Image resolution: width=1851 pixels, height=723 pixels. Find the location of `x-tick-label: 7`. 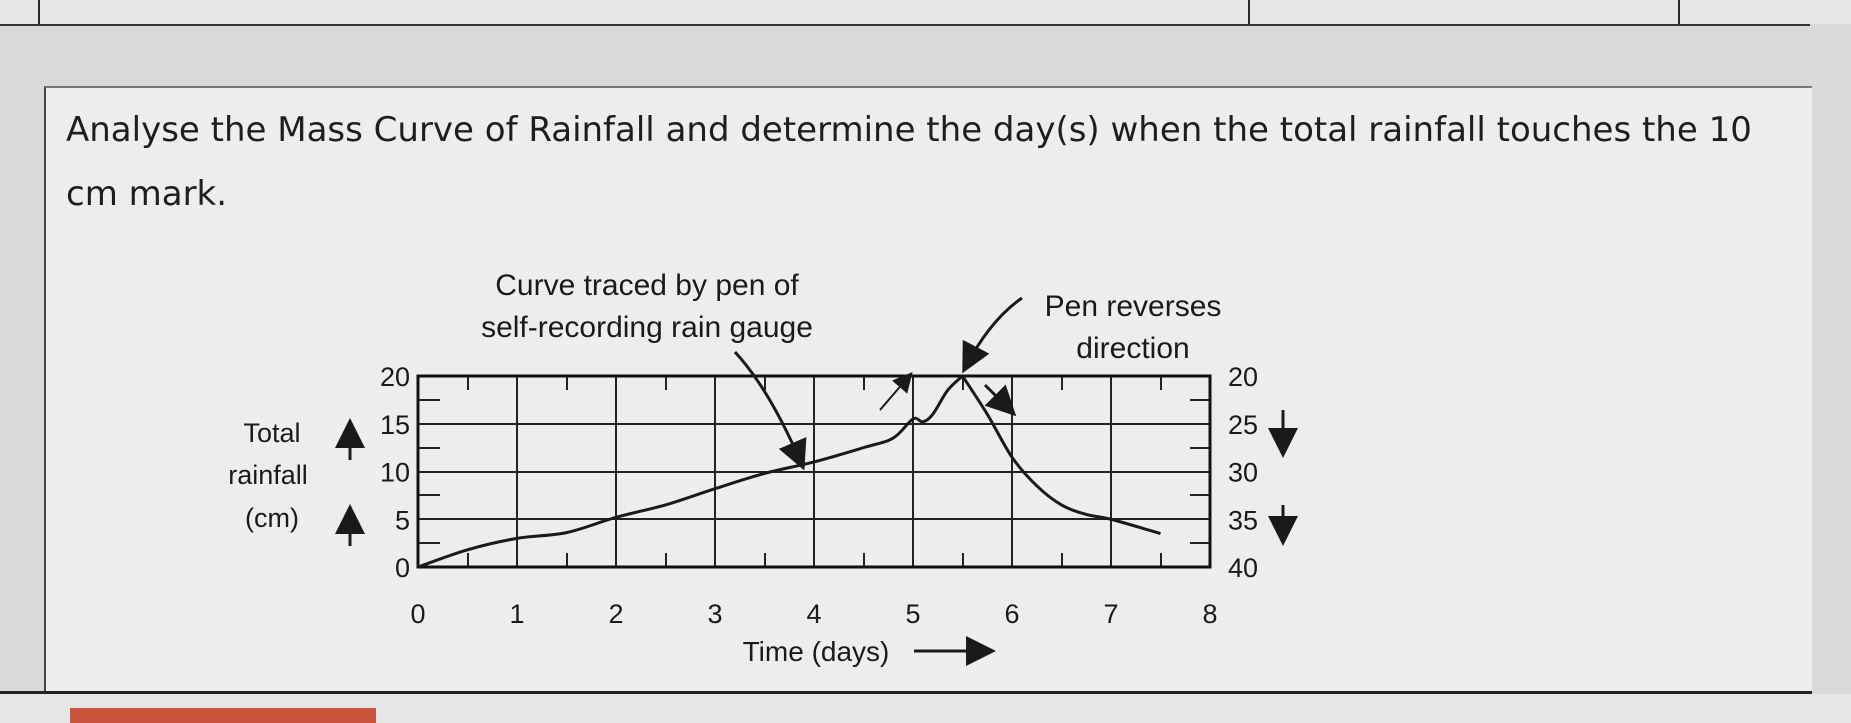

x-tick-label: 7 is located at coordinates (1110, 614).